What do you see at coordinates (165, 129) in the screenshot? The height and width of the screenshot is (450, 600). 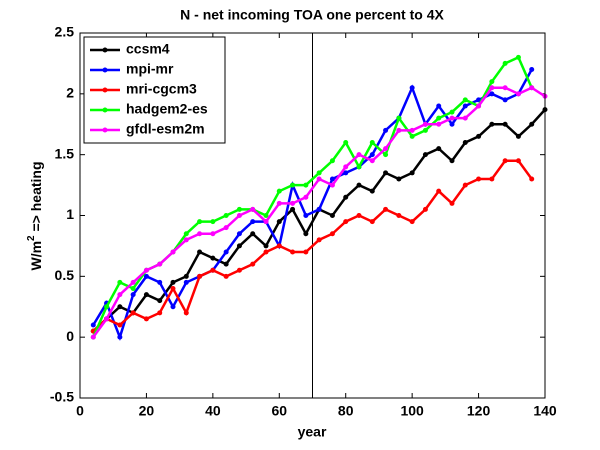 I see `legend-label: gfdl-esm2m` at bounding box center [165, 129].